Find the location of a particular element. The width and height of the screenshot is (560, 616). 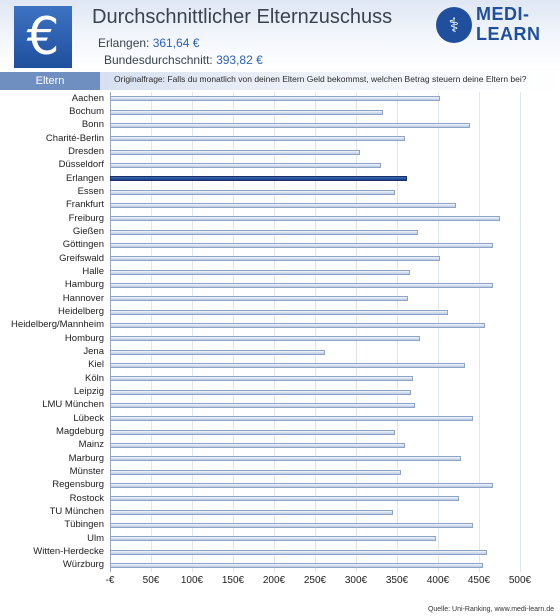

category-label: Göttingen is located at coordinates (83, 245).